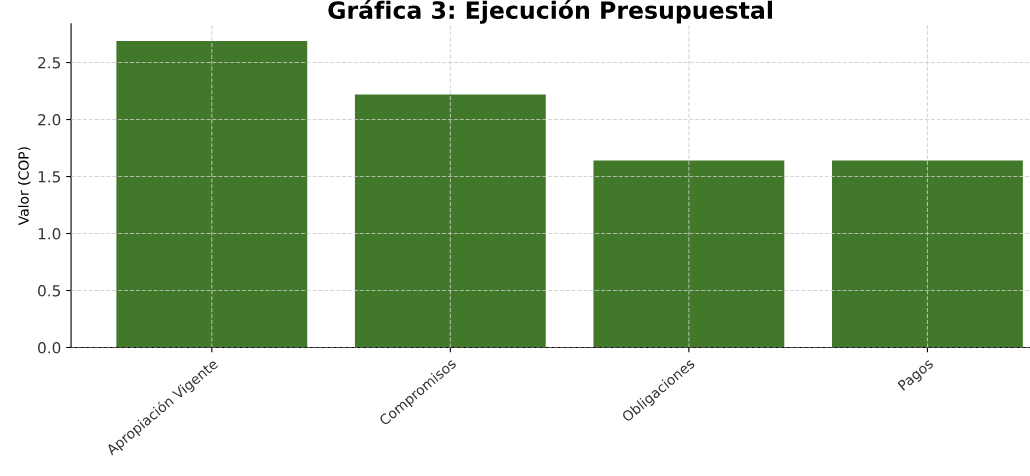  What do you see at coordinates (49, 347) in the screenshot?
I see `y-tick-label: 0.0` at bounding box center [49, 347].